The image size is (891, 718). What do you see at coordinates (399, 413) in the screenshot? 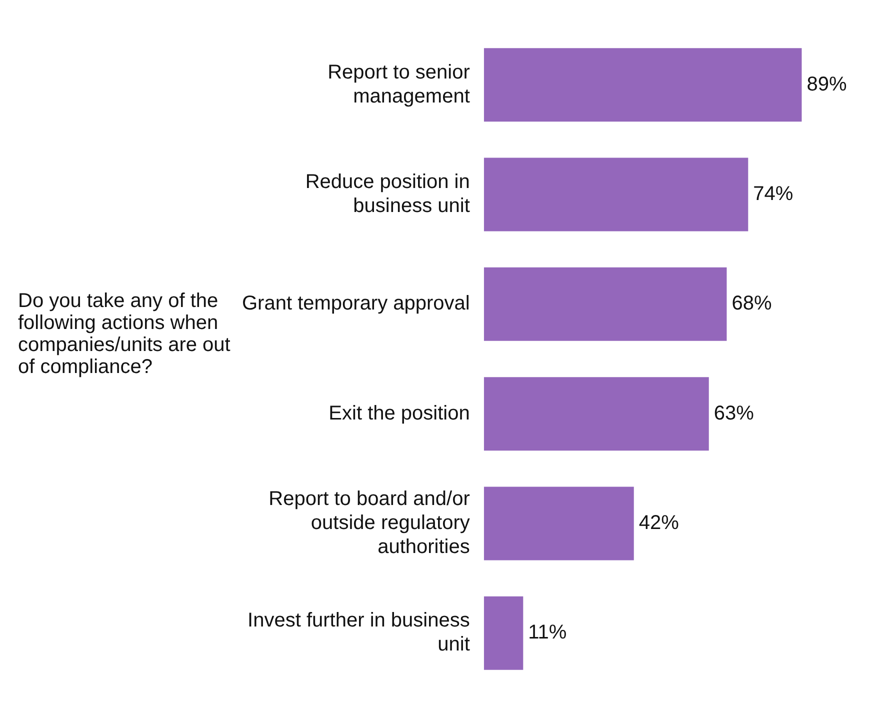
I see `y-tick-label: Exit the position` at bounding box center [399, 413].